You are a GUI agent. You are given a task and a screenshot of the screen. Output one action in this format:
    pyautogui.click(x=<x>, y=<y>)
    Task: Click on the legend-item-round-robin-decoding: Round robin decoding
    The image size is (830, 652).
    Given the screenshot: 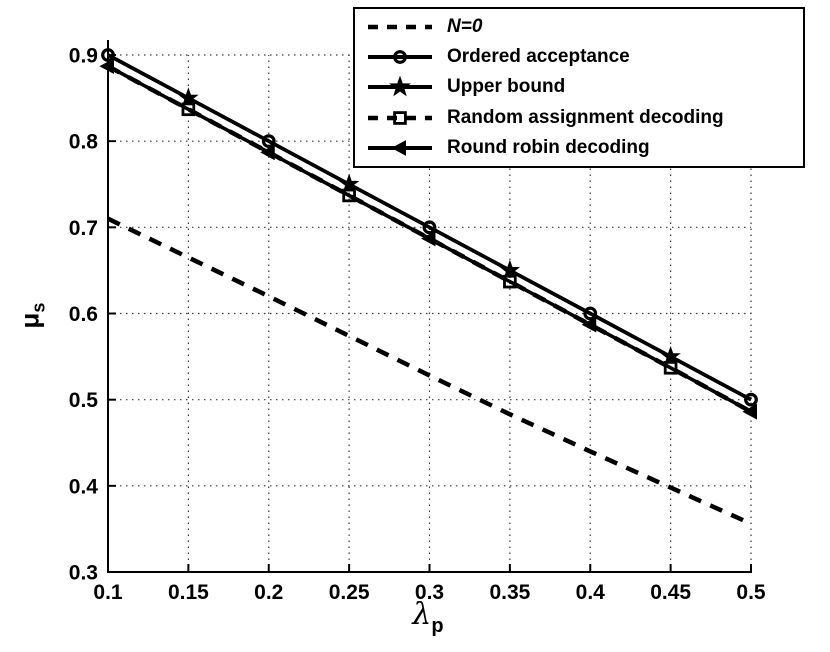 What is the action you would take?
    pyautogui.click(x=584, y=148)
    